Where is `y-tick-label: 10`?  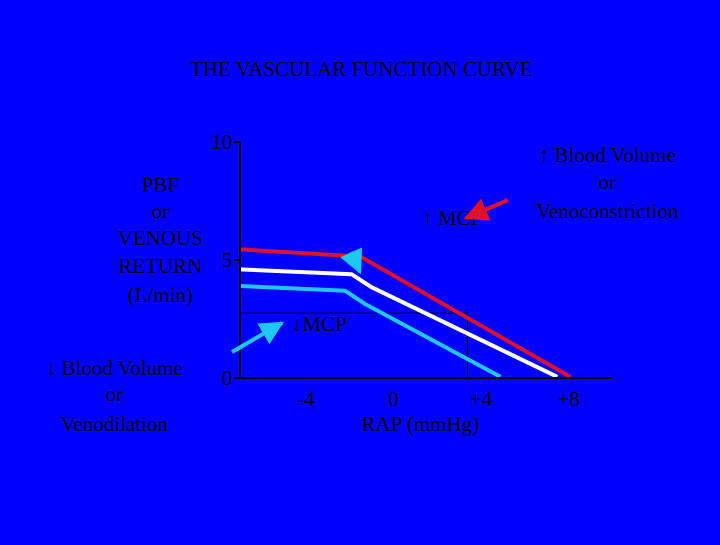 y-tick-label: 10 is located at coordinates (221, 142).